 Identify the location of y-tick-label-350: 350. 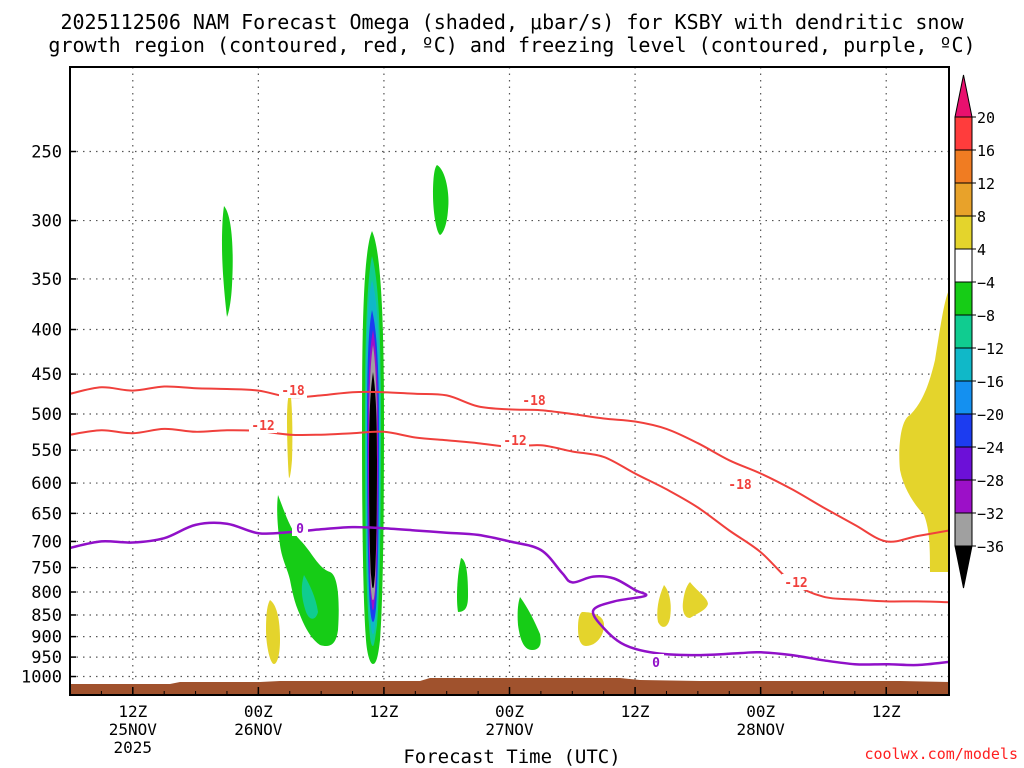
(46, 280).